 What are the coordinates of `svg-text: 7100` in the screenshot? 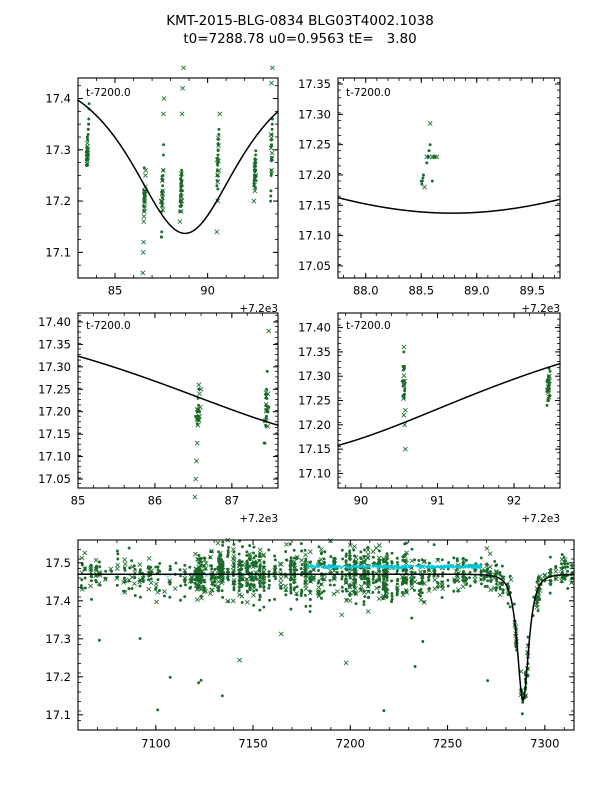 It's located at (155, 744).